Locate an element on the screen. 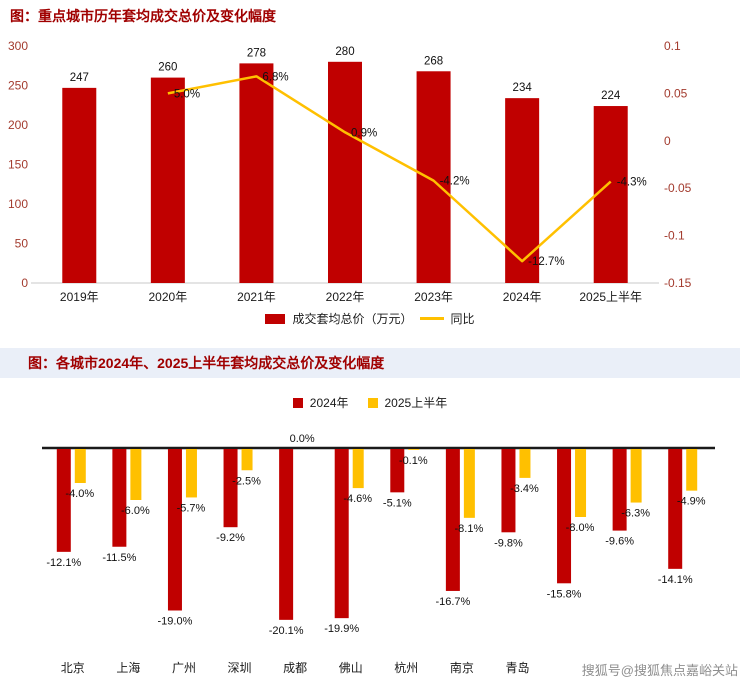  chart2-city-label: 深圳 is located at coordinates (240, 668).